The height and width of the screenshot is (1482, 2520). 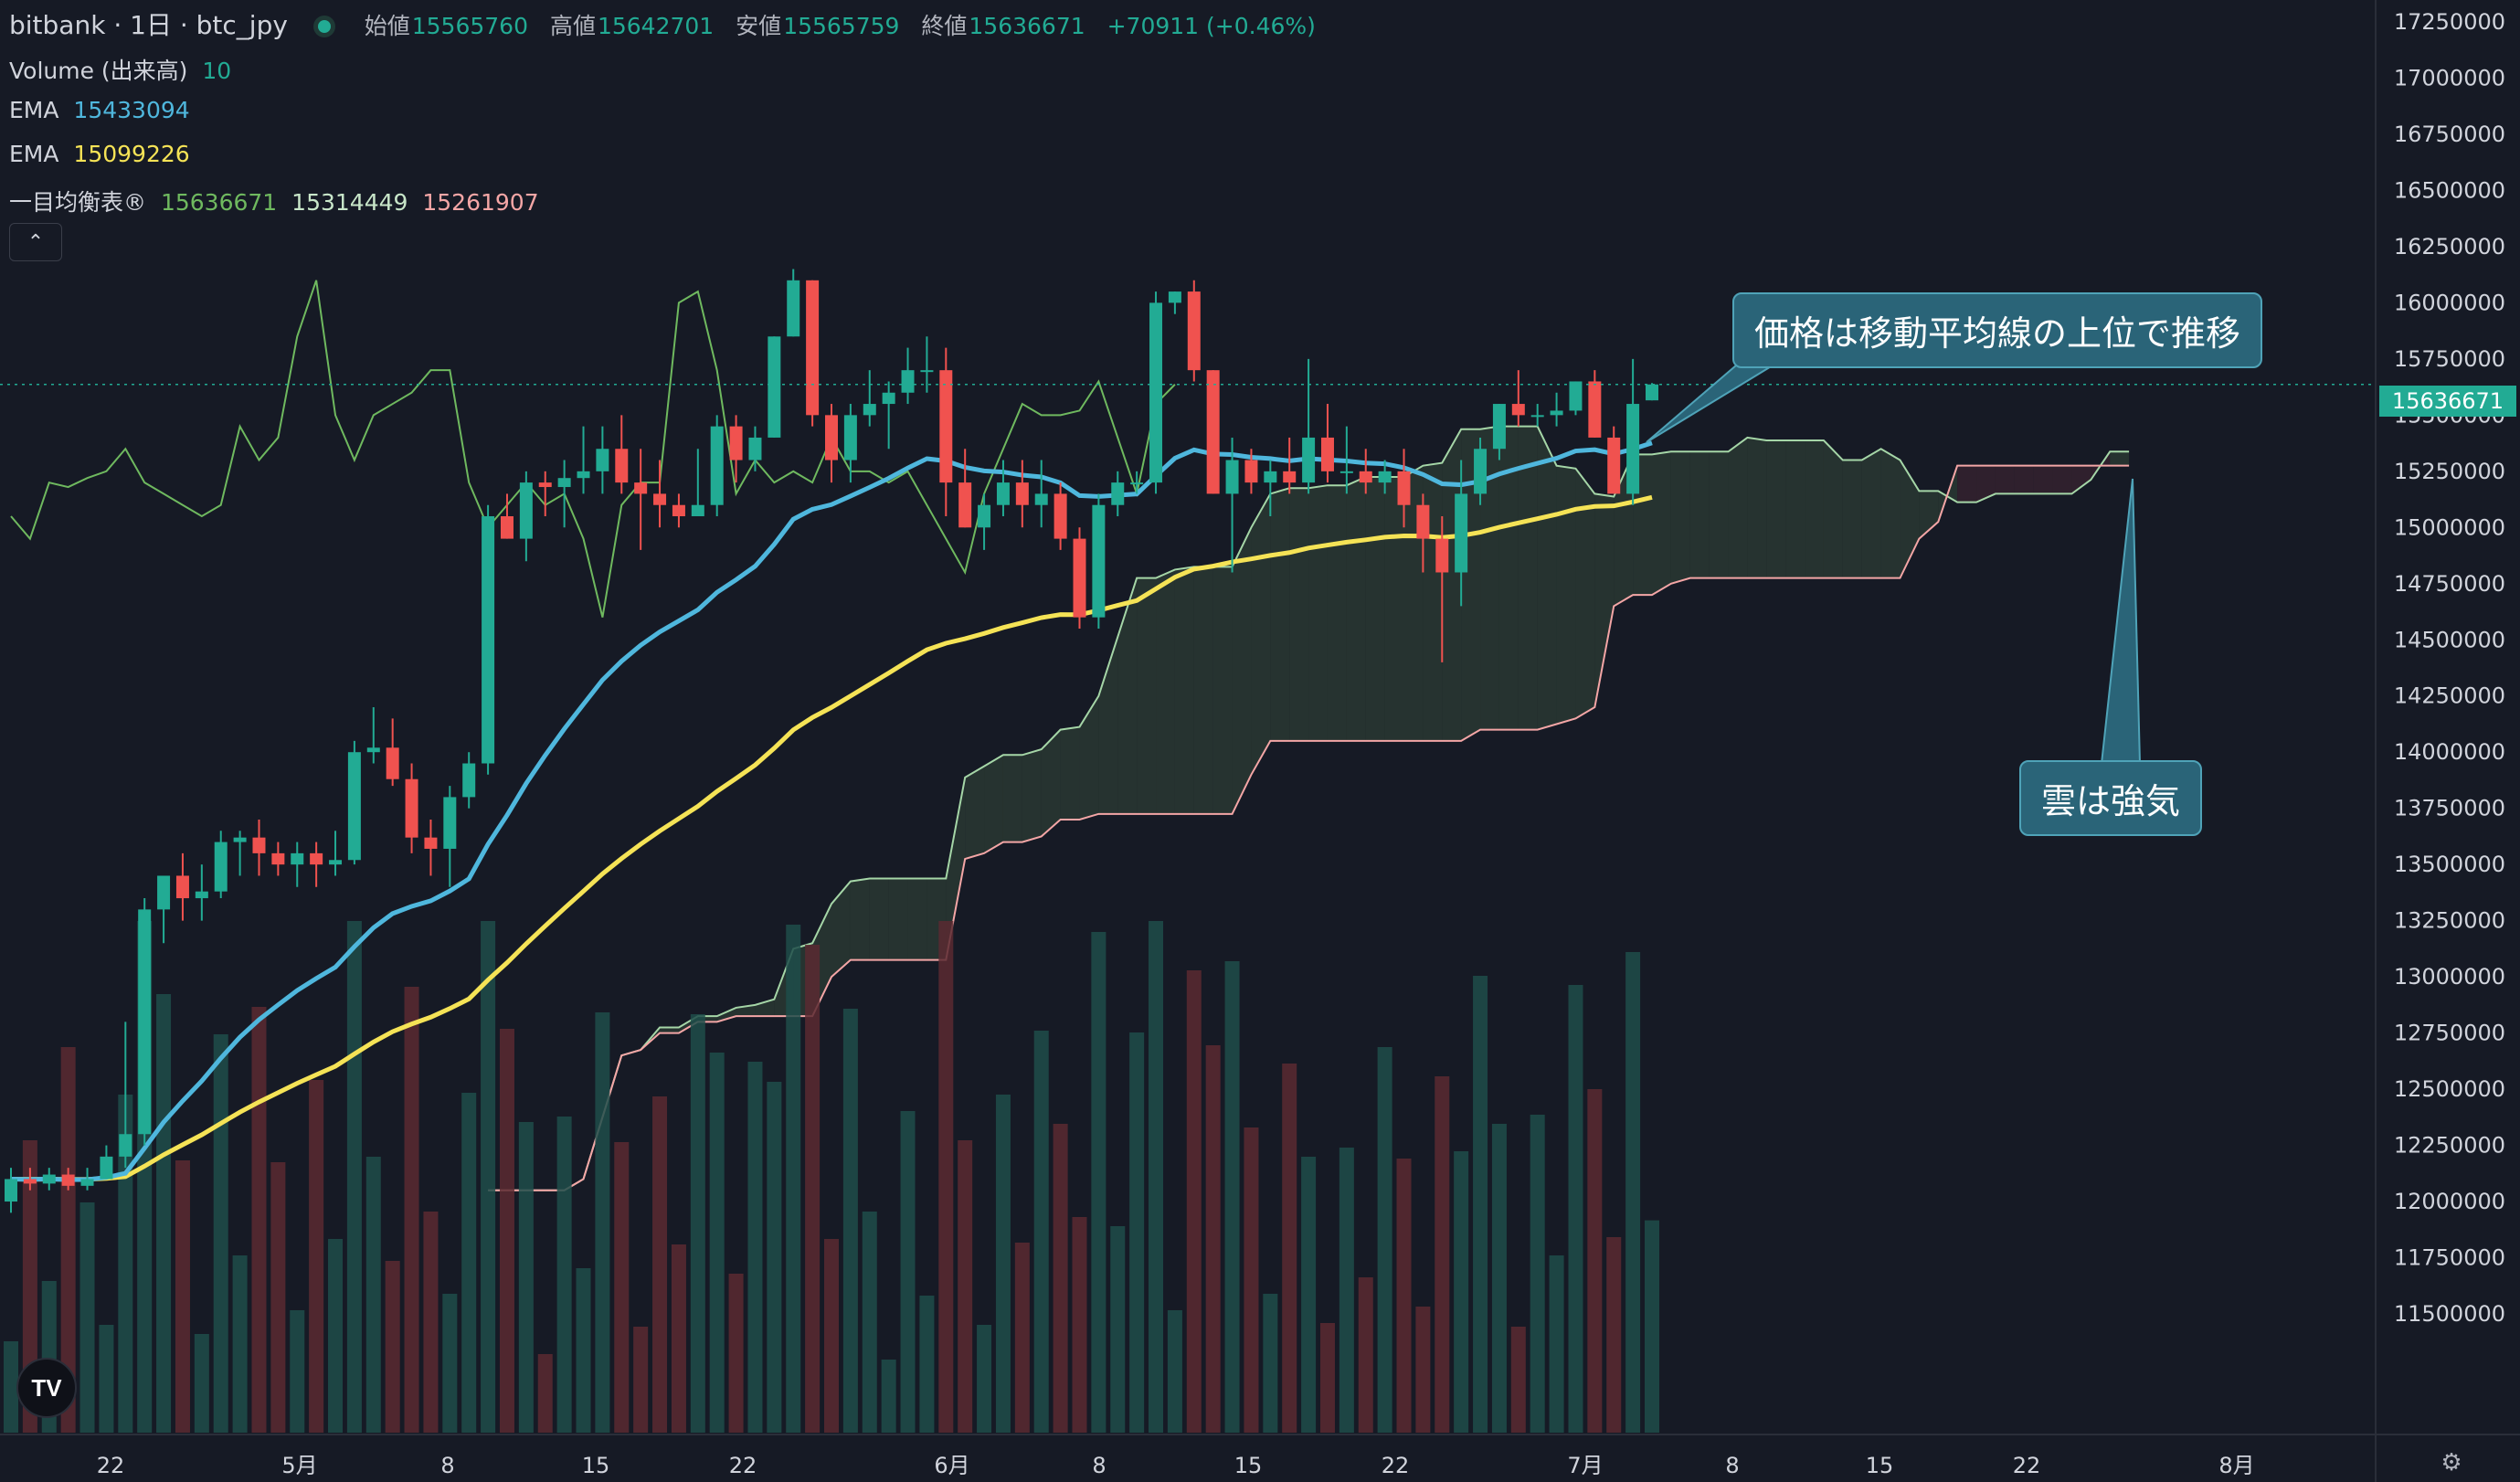 What do you see at coordinates (2450, 696) in the screenshot?
I see `price-axis-label: 14250000` at bounding box center [2450, 696].